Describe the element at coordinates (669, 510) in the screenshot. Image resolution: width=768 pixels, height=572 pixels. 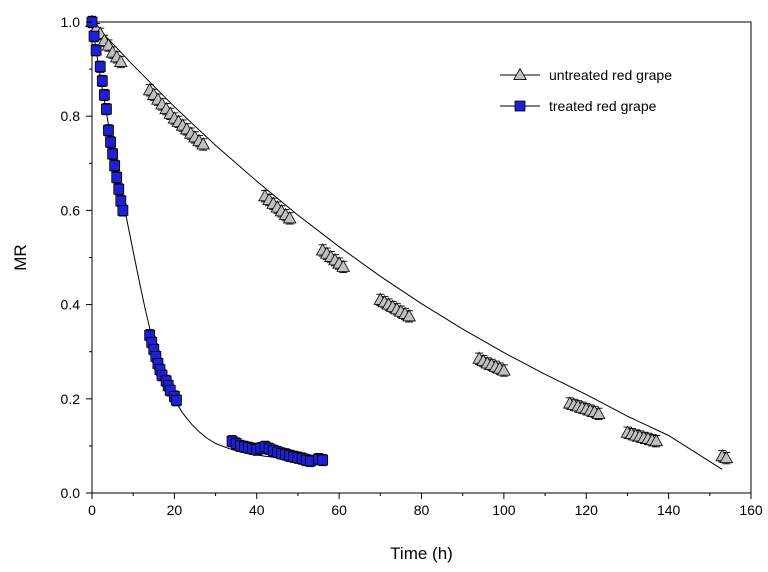
I see `x-tick-label: 140` at that location.